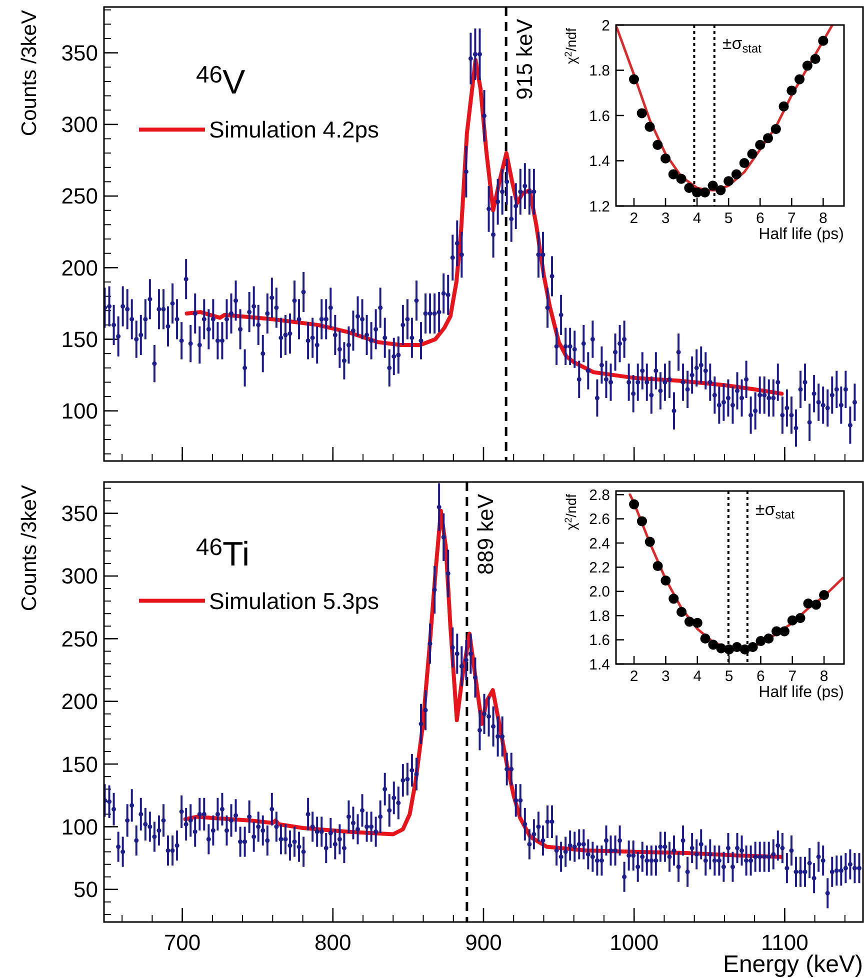 Image resolution: width=866 pixels, height=978 pixels. What do you see at coordinates (599, 592) in the screenshot?
I see `y-tick-label: 2.0` at bounding box center [599, 592].